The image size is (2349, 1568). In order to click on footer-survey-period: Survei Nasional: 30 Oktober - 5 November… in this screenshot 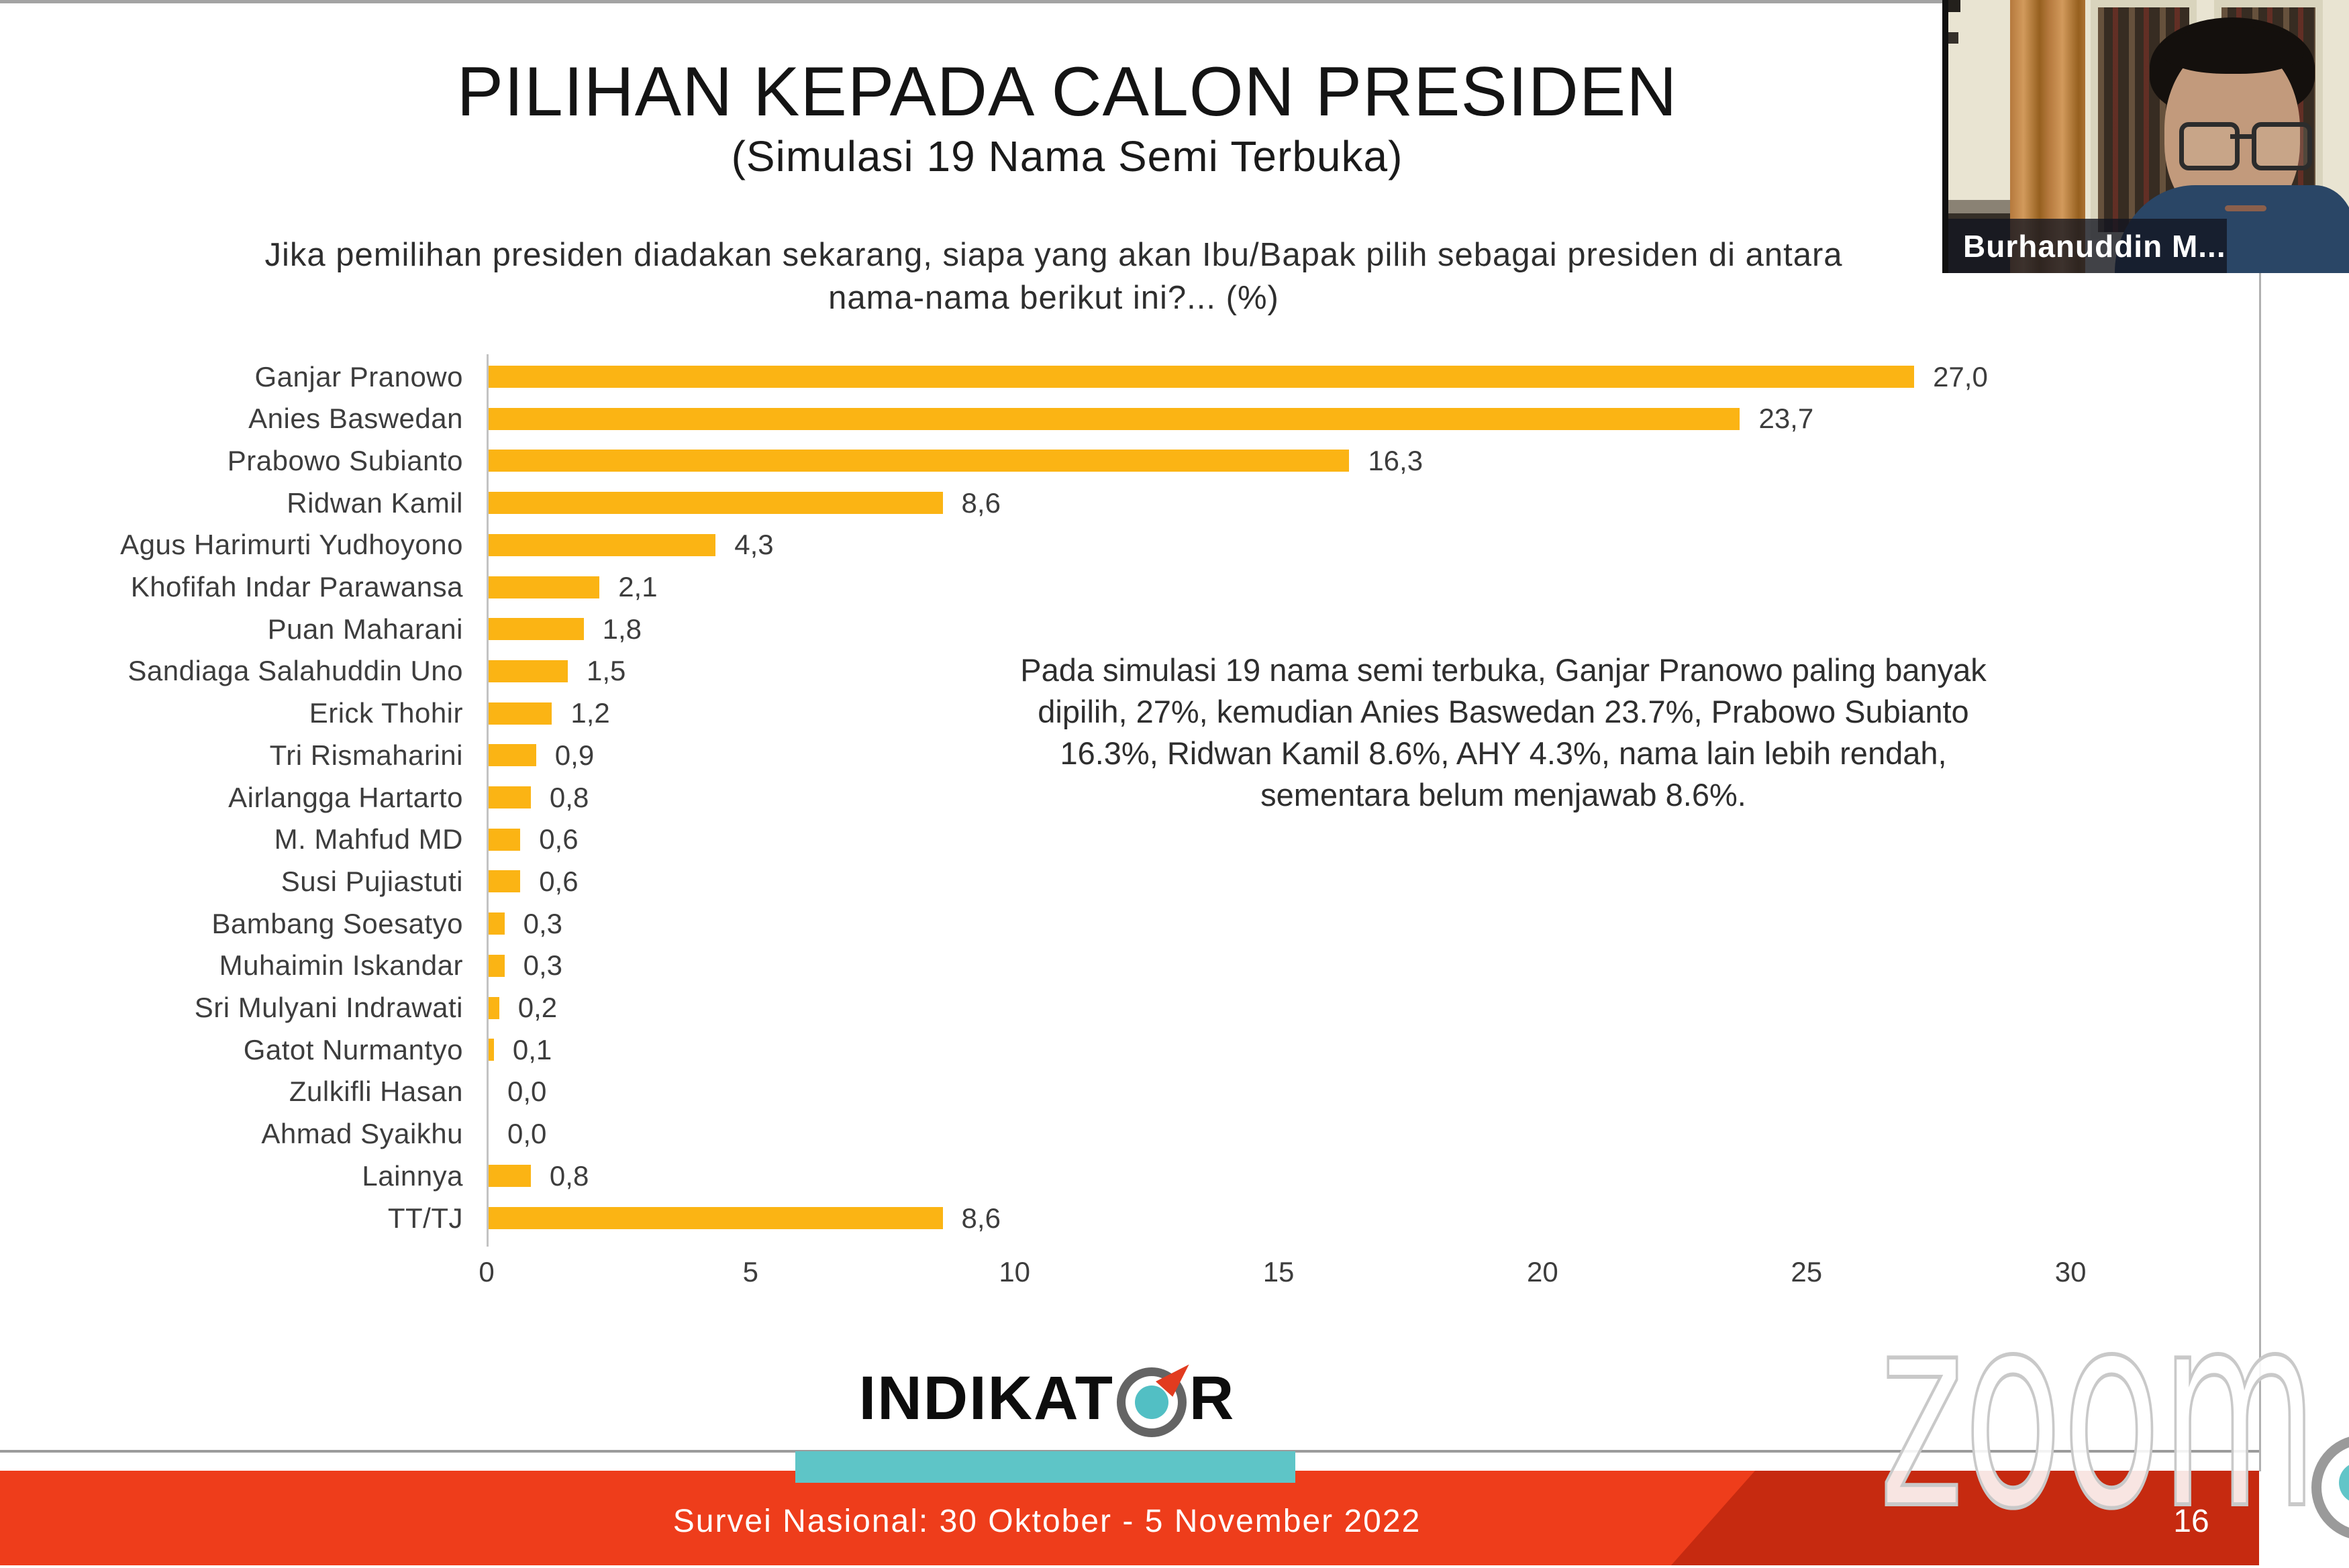, I will do `click(1046, 1521)`.